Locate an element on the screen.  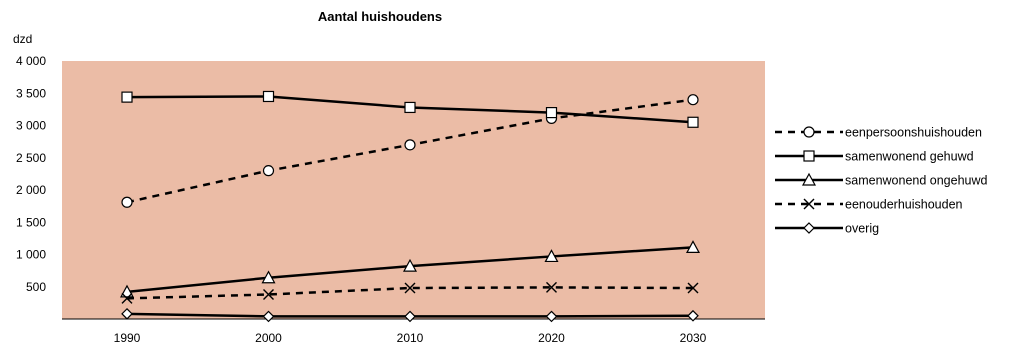
y-tick-label: 3 500 is located at coordinates (31, 93).